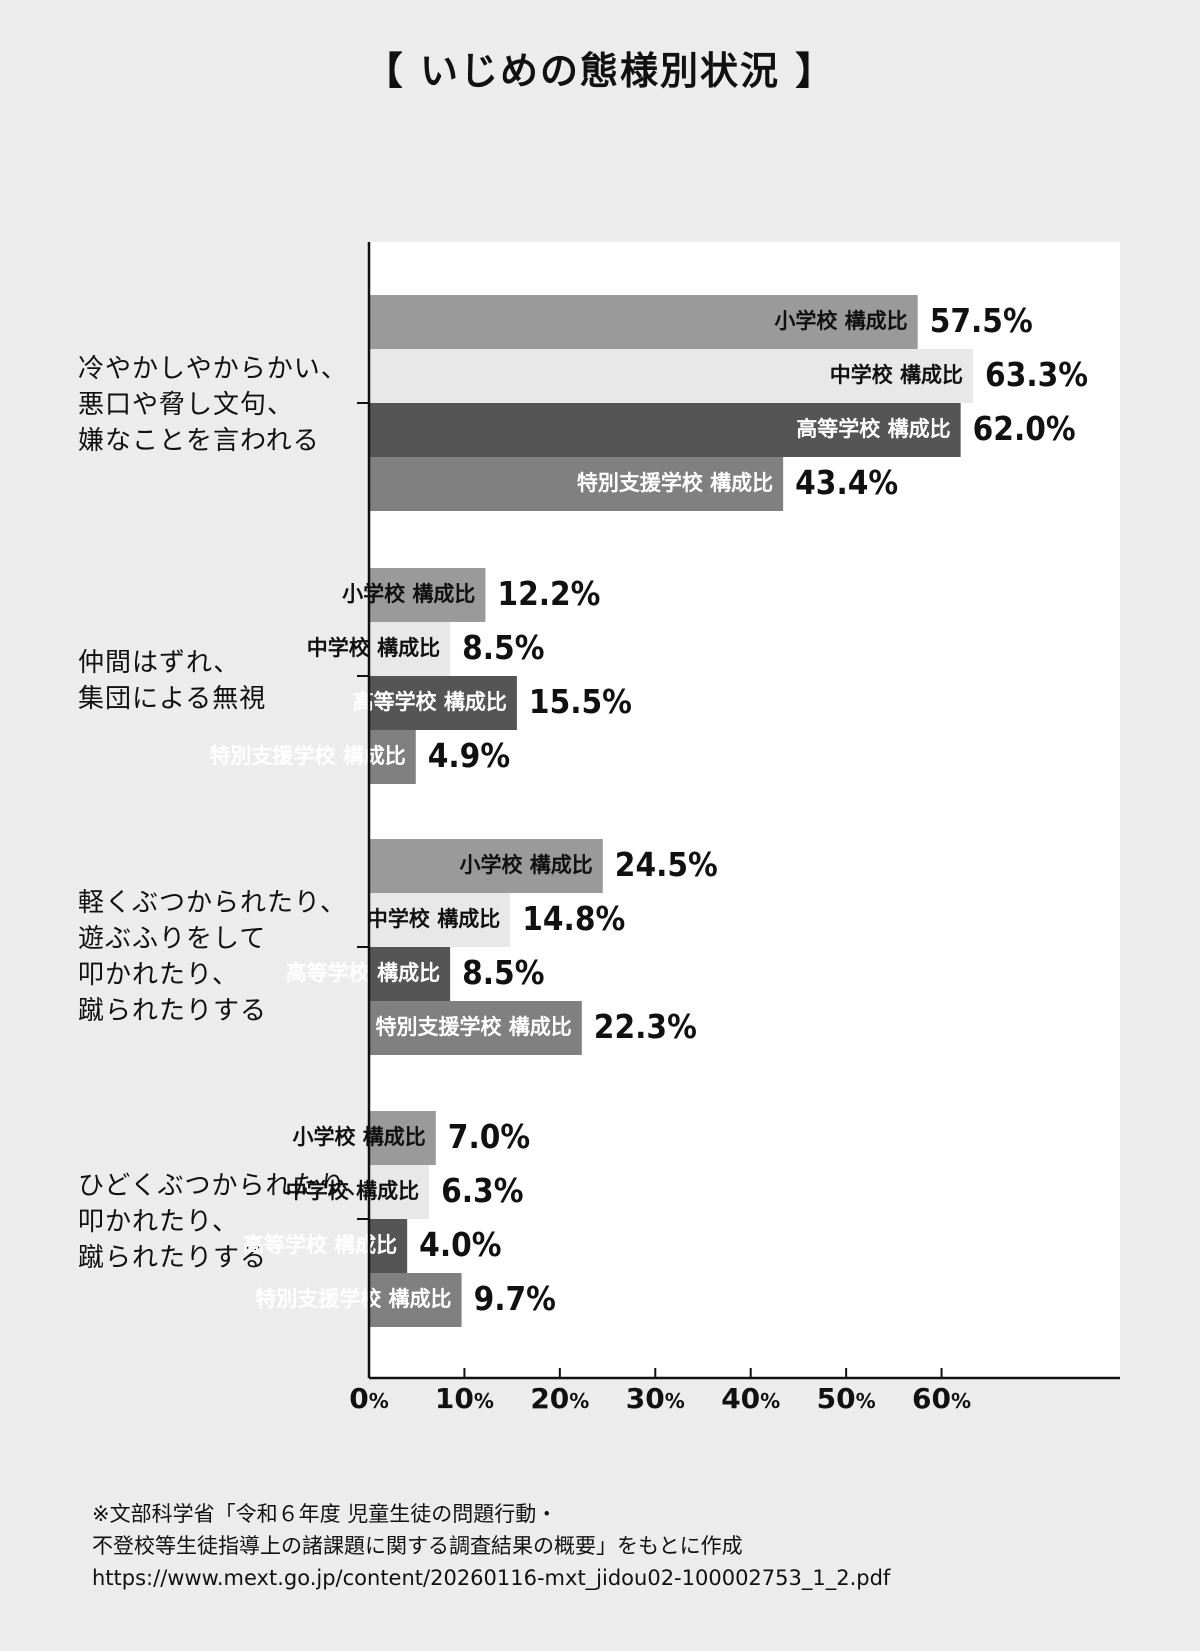  Describe the element at coordinates (840, 321) in the screenshot. I see `series-label-1-1: 小学校 構成比` at that location.